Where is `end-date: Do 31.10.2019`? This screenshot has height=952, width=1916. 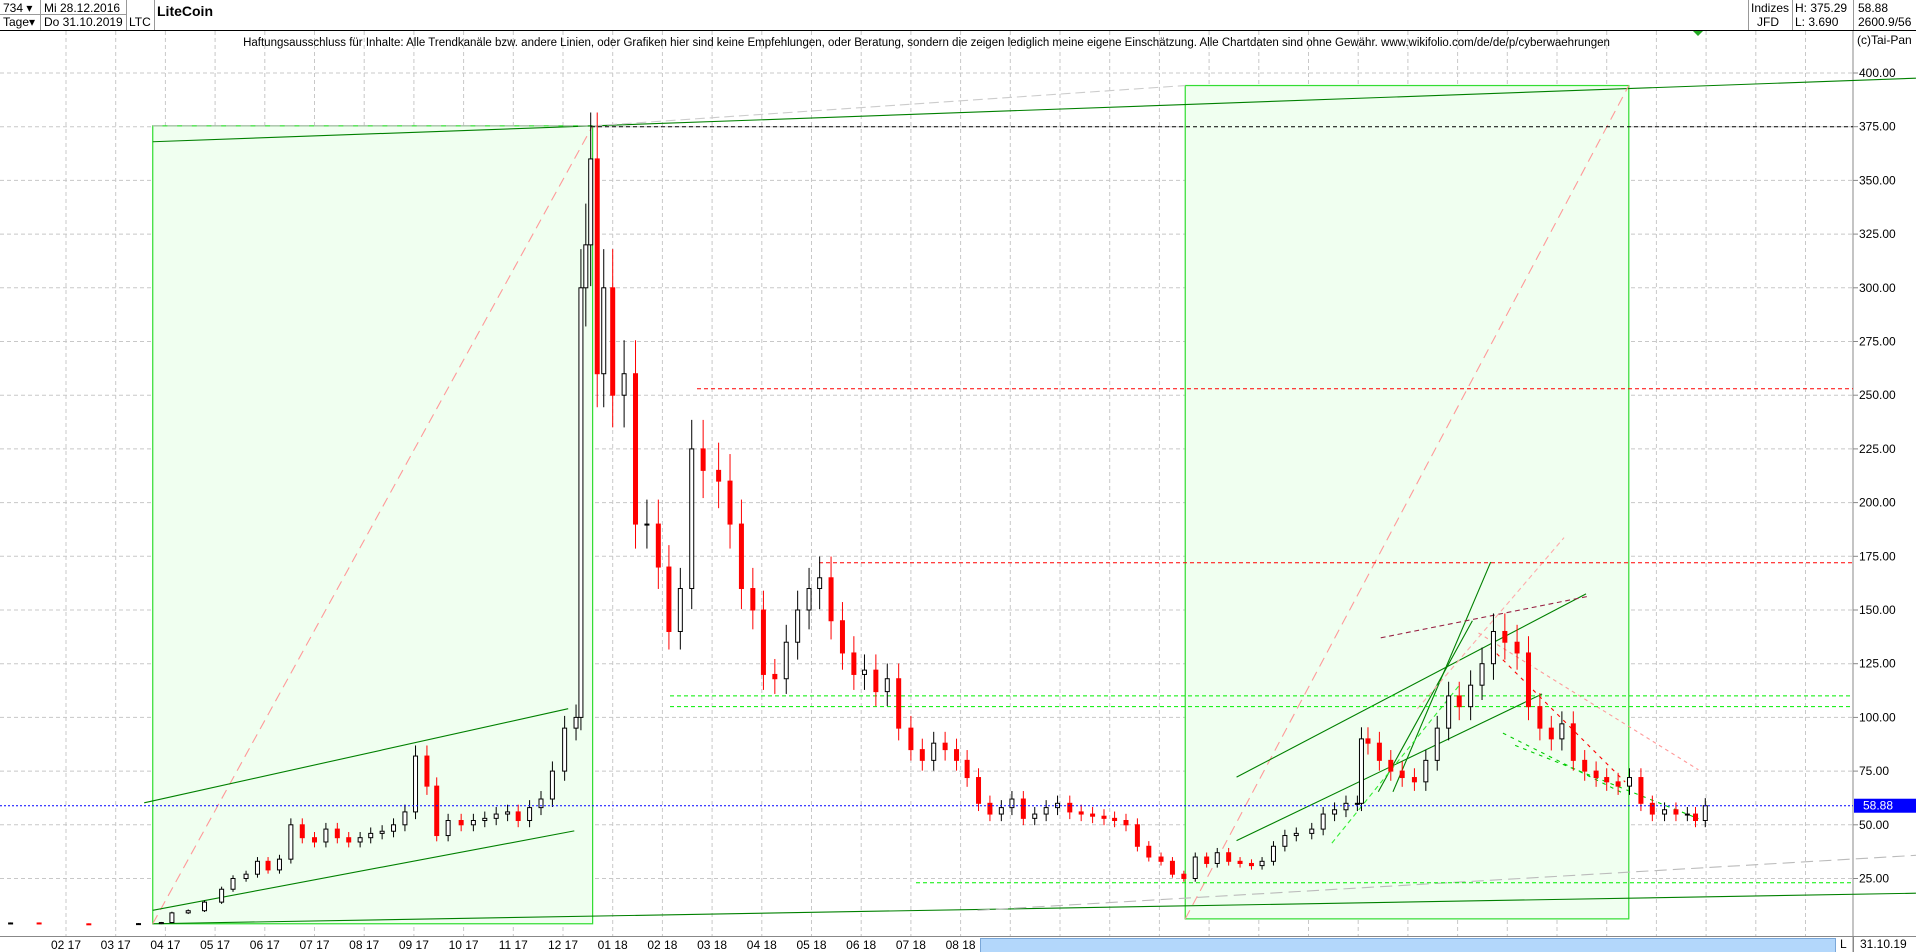
end-date: Do 31.10.2019 is located at coordinates (83, 22).